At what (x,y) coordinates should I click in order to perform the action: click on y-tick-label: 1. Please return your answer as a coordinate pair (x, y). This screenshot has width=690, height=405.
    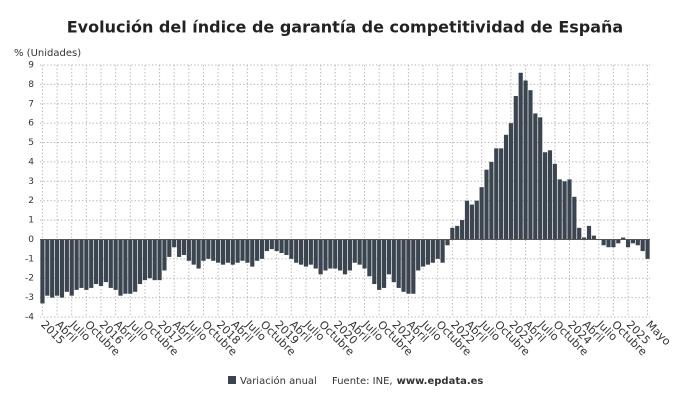
    Looking at the image, I should click on (31, 221).